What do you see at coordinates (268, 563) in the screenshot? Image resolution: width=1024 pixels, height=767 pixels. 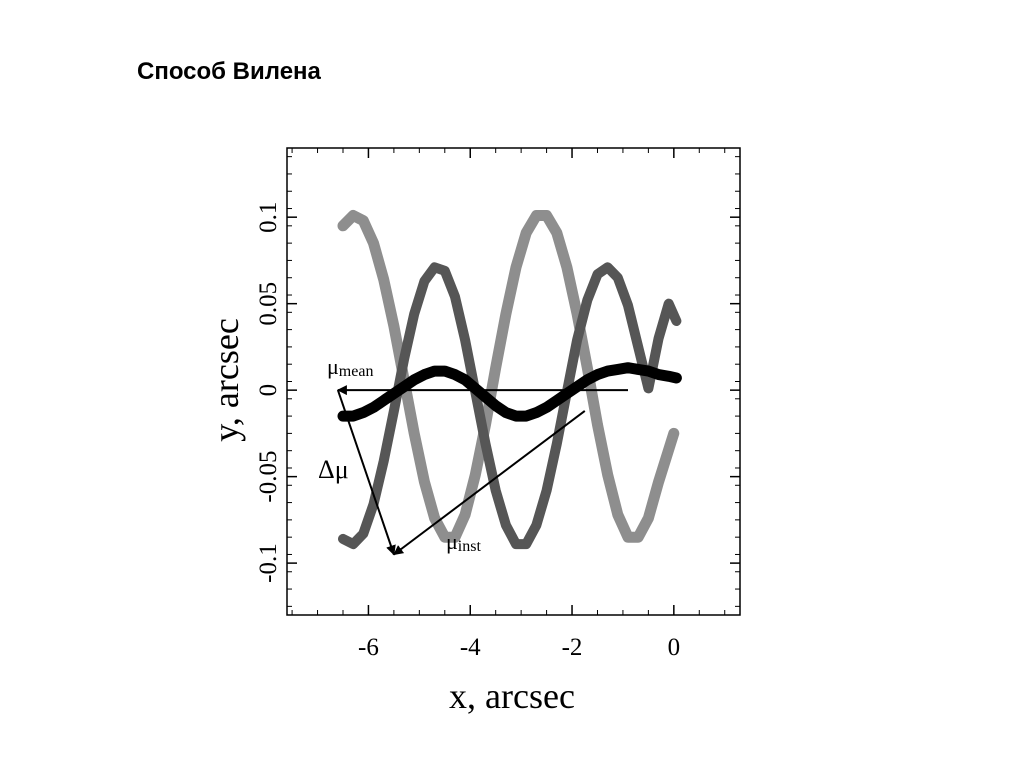 I see `y-tick-label: -0.1` at bounding box center [268, 563].